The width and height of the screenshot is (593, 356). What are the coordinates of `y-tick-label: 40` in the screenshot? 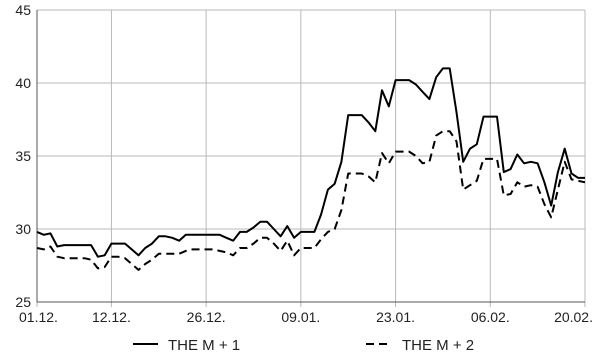 It's located at (23, 83).